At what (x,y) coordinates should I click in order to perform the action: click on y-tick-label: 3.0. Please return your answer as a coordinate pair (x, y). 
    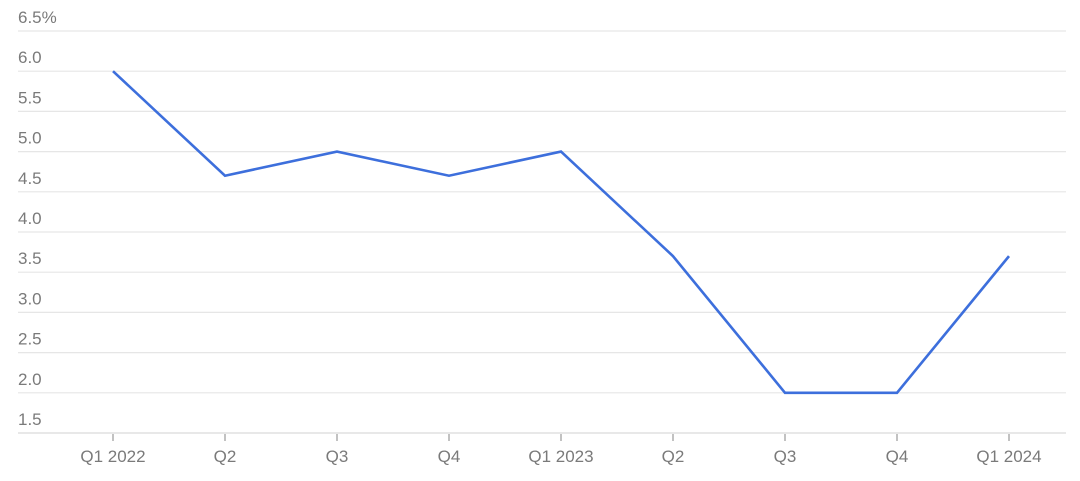
    Looking at the image, I should click on (30, 298).